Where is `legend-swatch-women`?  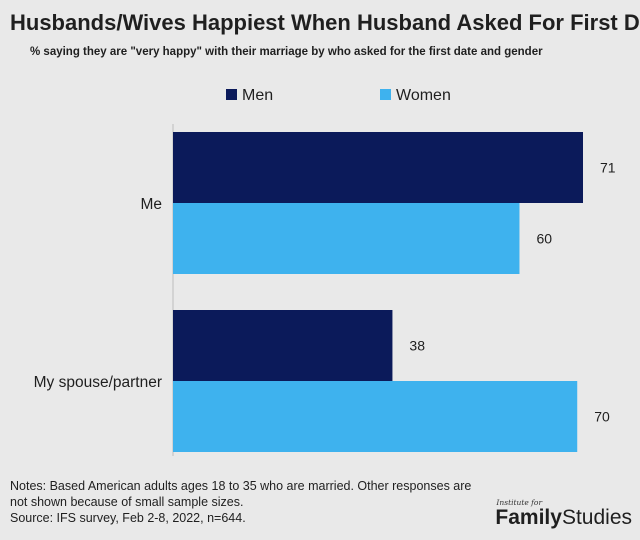 legend-swatch-women is located at coordinates (385, 94).